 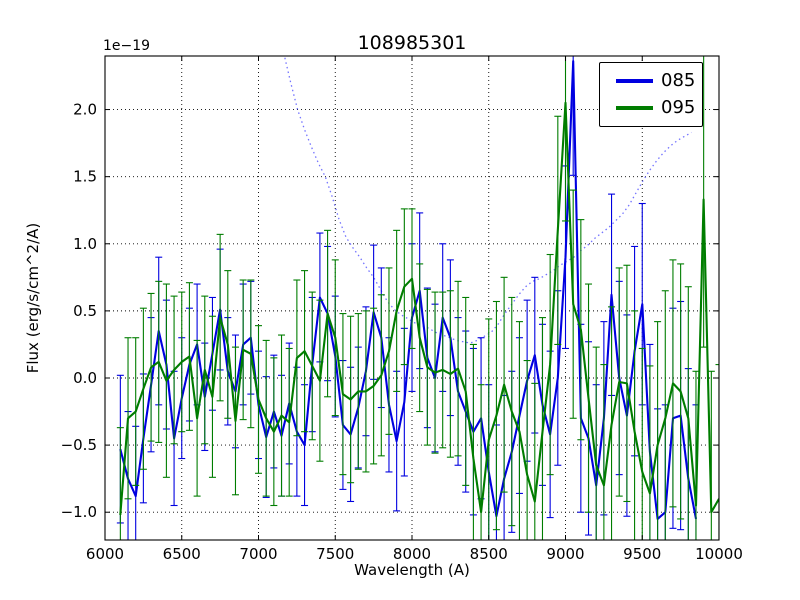 I want to click on legend-line-085-icon, so click(x=634, y=80).